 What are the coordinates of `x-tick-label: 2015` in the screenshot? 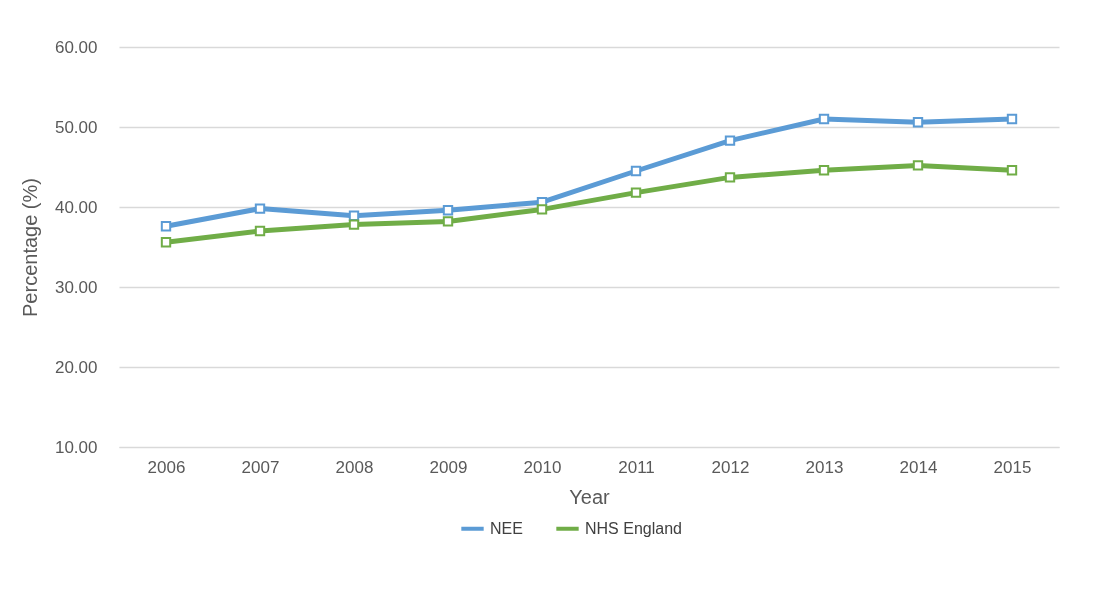 It's located at (1012, 467).